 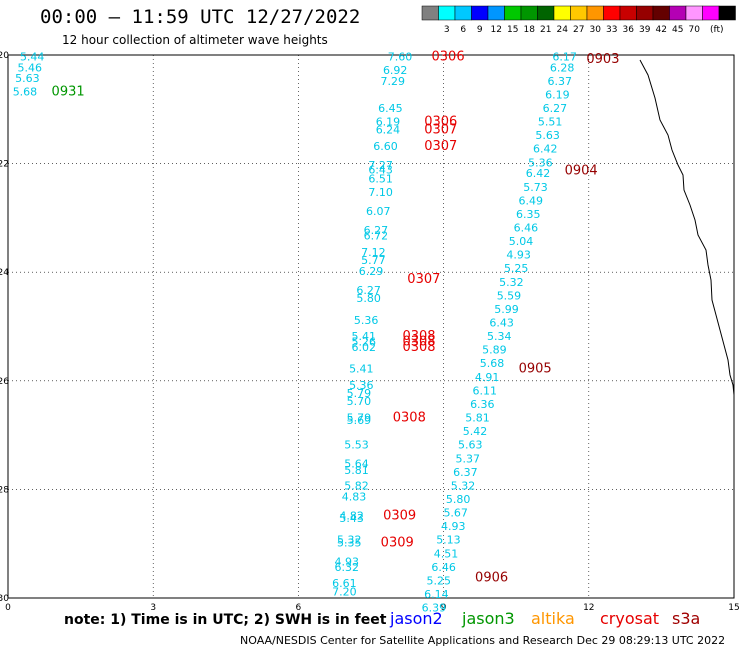 I want to click on satellite-label-jason2: jason2, so click(x=416, y=618).